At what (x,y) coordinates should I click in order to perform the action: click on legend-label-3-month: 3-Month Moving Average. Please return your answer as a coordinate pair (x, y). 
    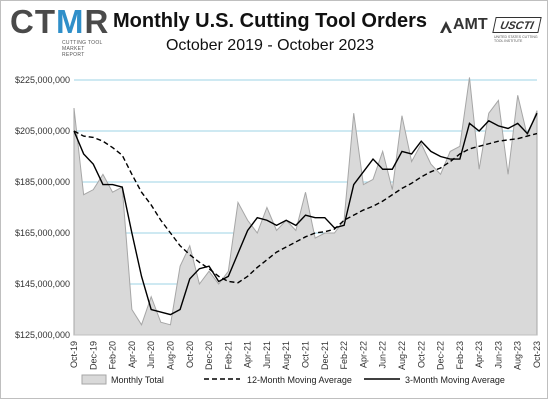
    Looking at the image, I should click on (455, 380).